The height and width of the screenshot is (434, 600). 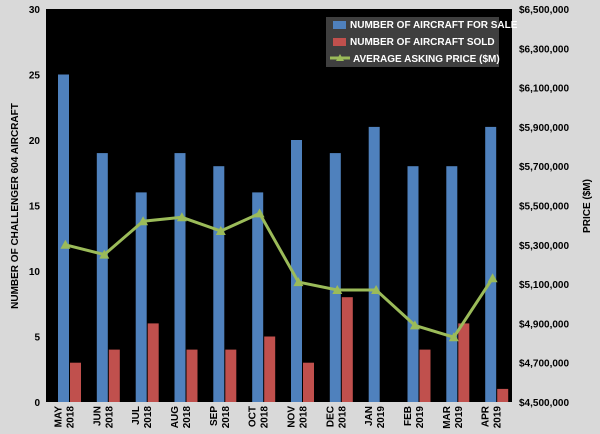 What do you see at coordinates (339, 42) in the screenshot?
I see `legend-swatch-sold` at bounding box center [339, 42].